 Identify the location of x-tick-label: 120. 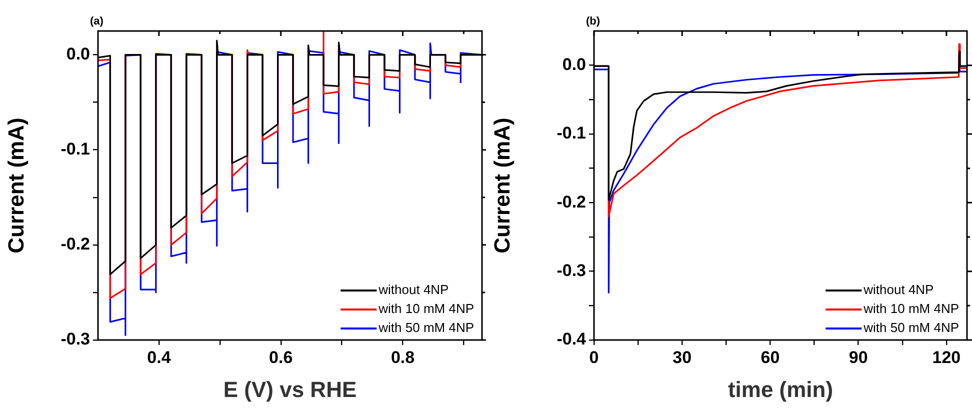
(946, 357).